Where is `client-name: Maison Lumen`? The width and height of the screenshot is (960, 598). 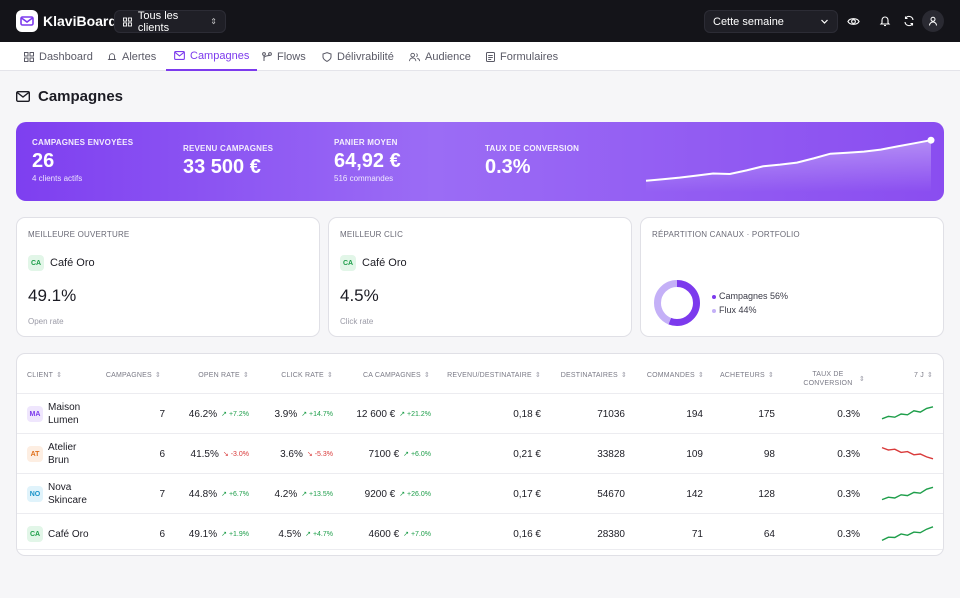
client-name: Maison Lumen is located at coordinates (64, 414).